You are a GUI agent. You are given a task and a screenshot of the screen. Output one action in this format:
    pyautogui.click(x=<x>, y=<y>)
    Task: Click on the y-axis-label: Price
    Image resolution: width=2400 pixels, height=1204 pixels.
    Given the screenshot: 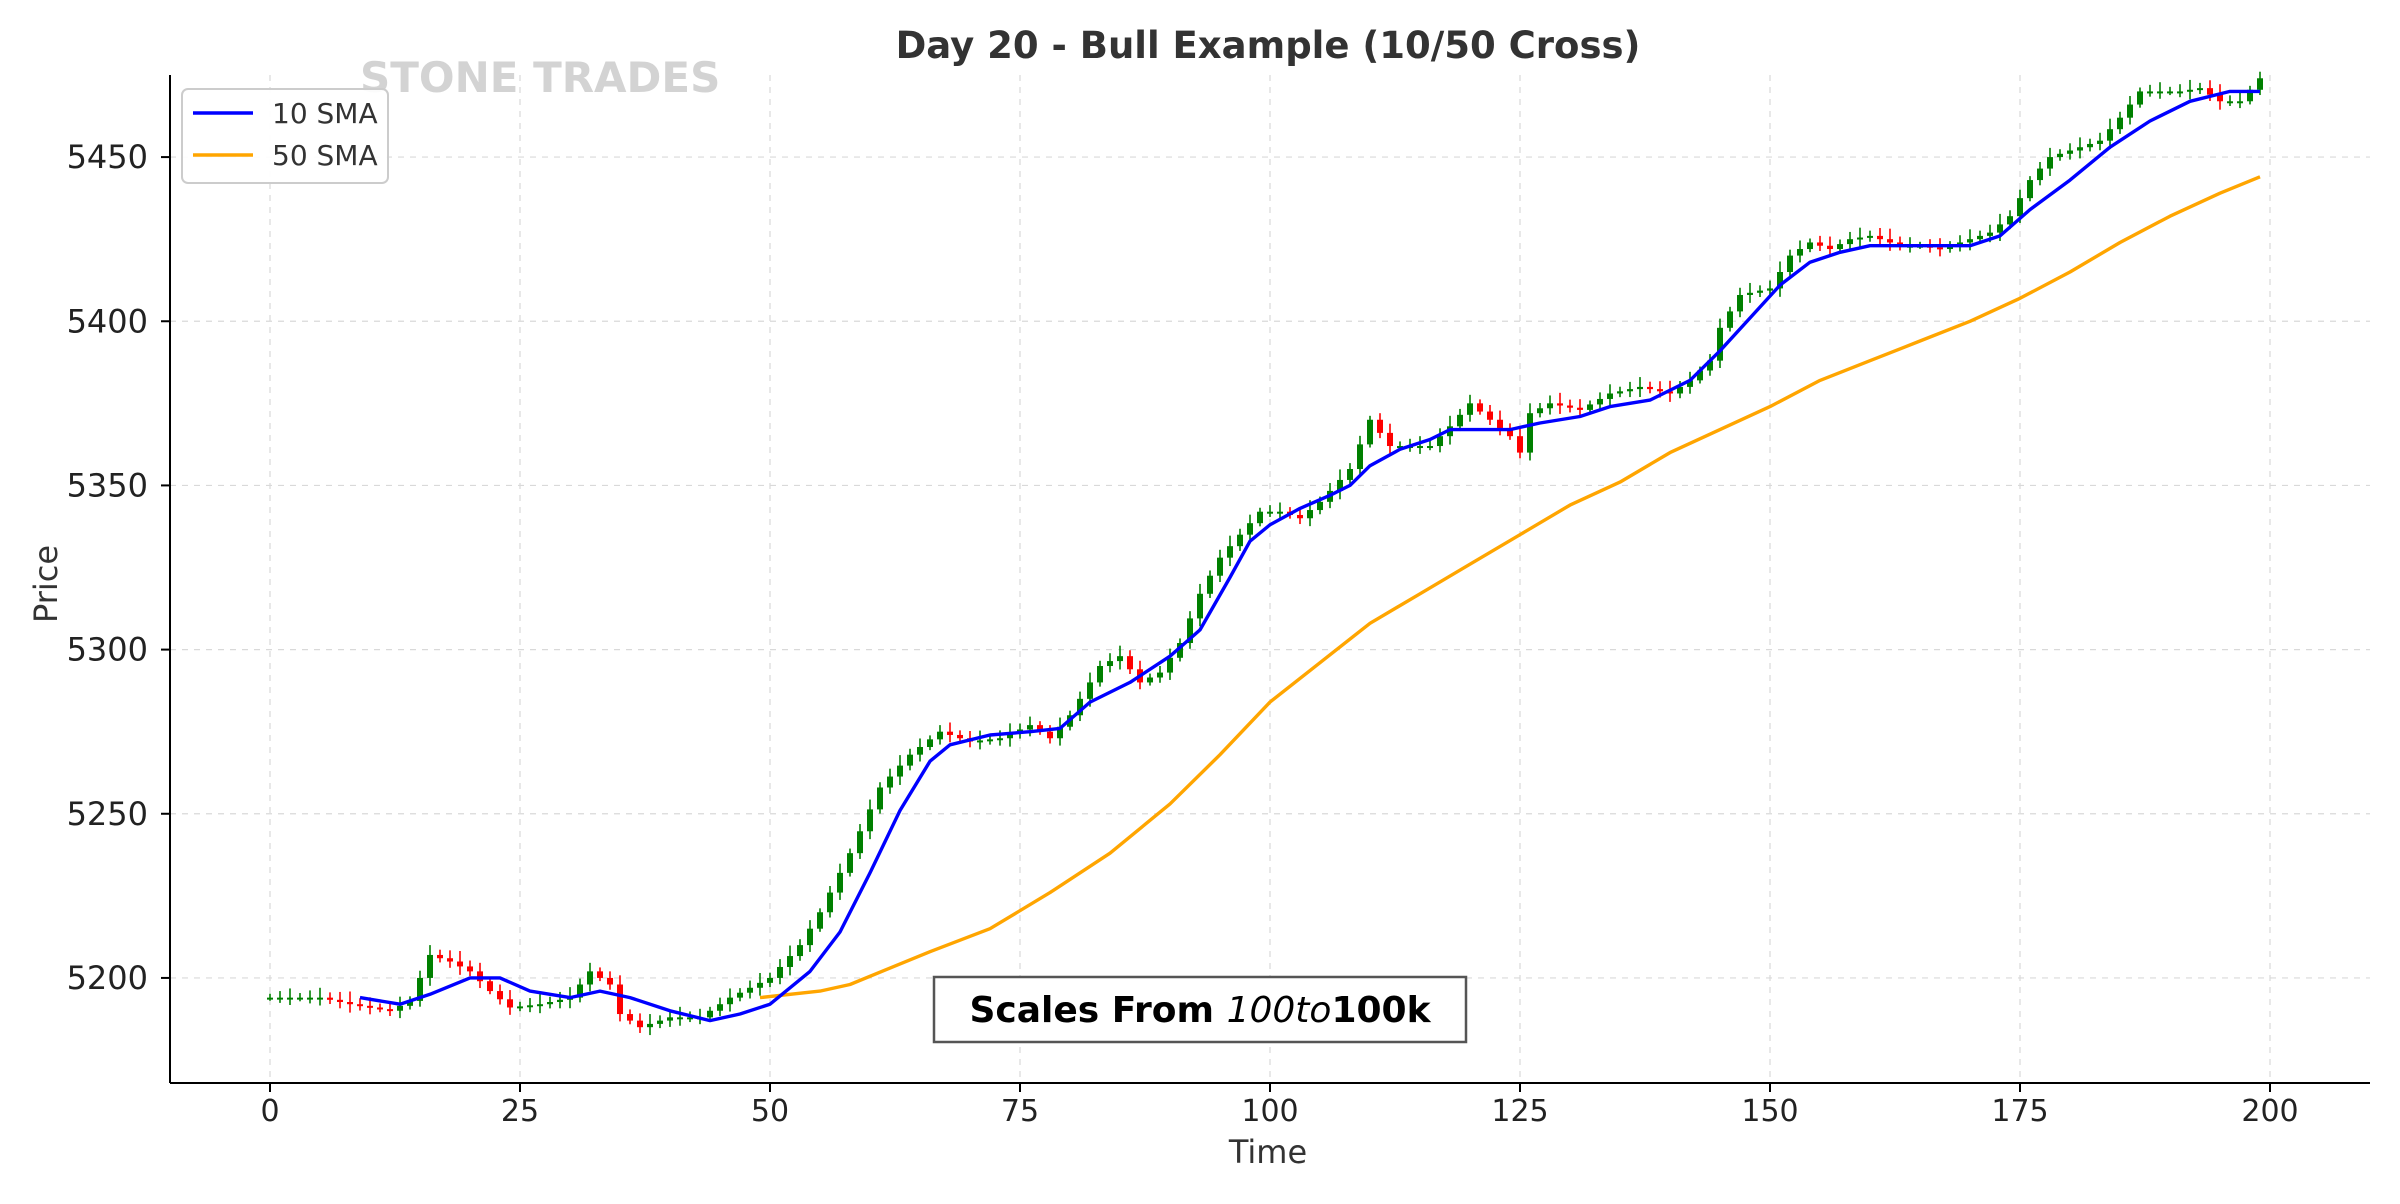 What is the action you would take?
    pyautogui.click(x=46, y=584)
    